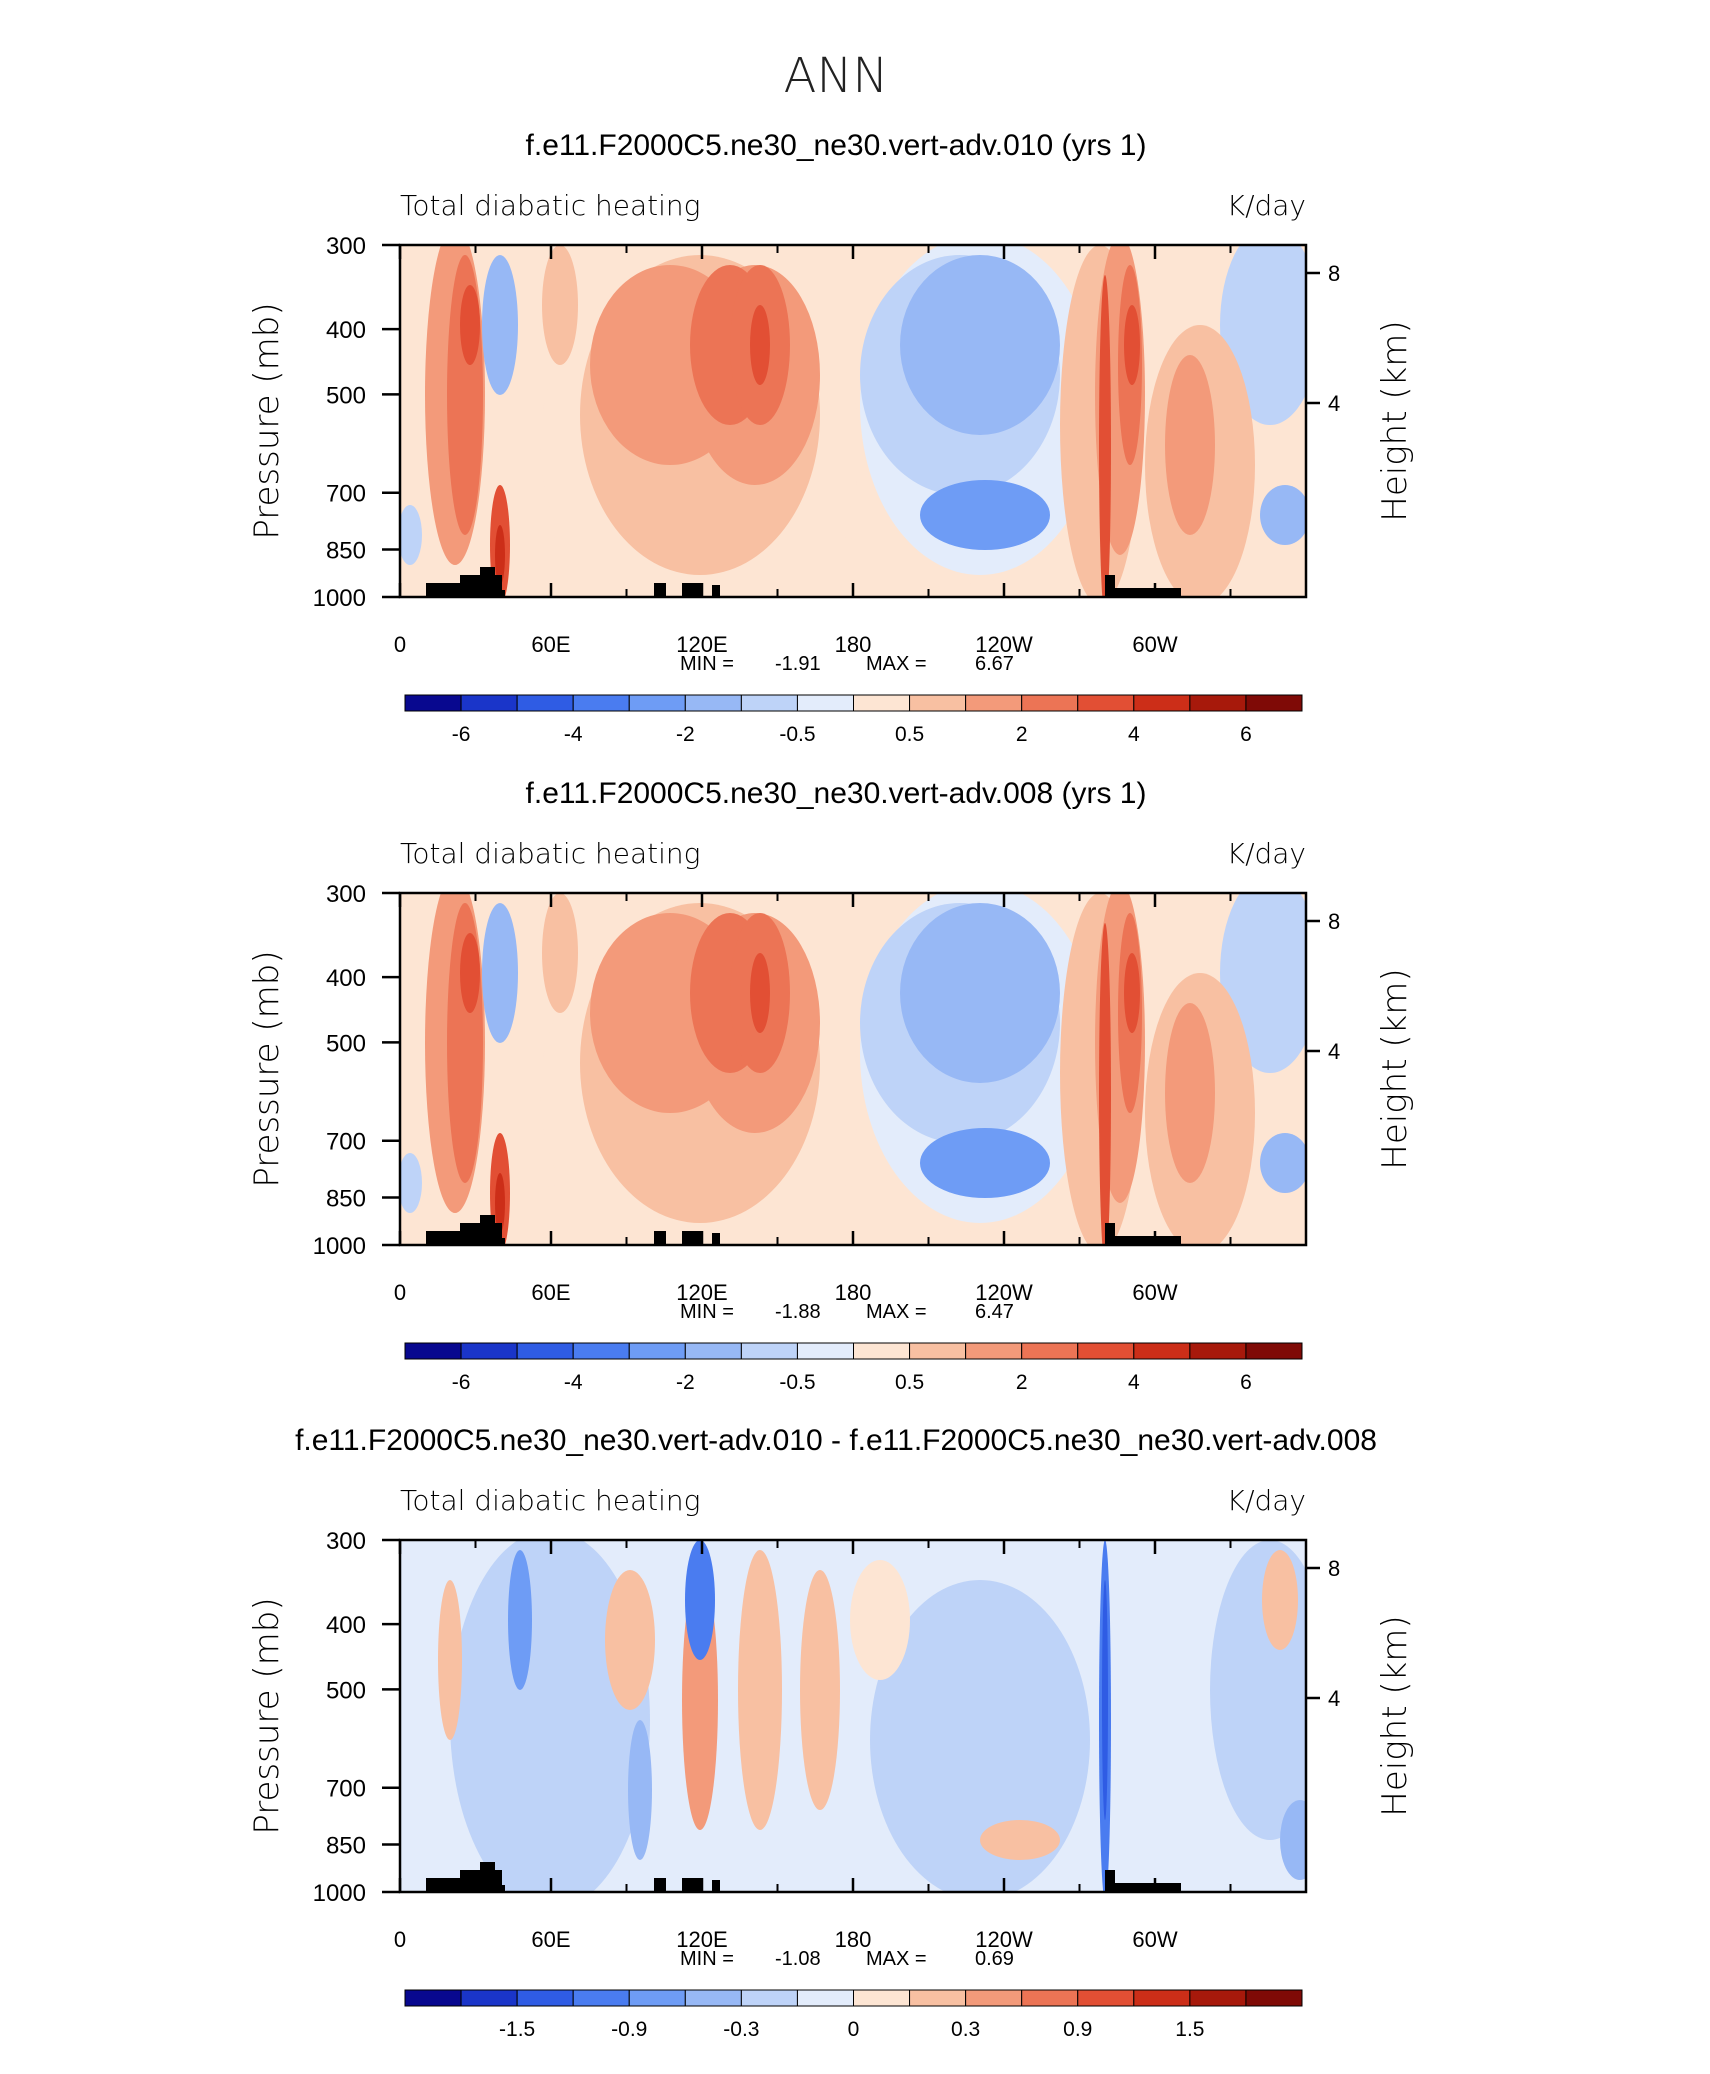 Image resolution: width=1710 pixels, height=2074 pixels. I want to click on min-label: MIN =, so click(707, 1312).